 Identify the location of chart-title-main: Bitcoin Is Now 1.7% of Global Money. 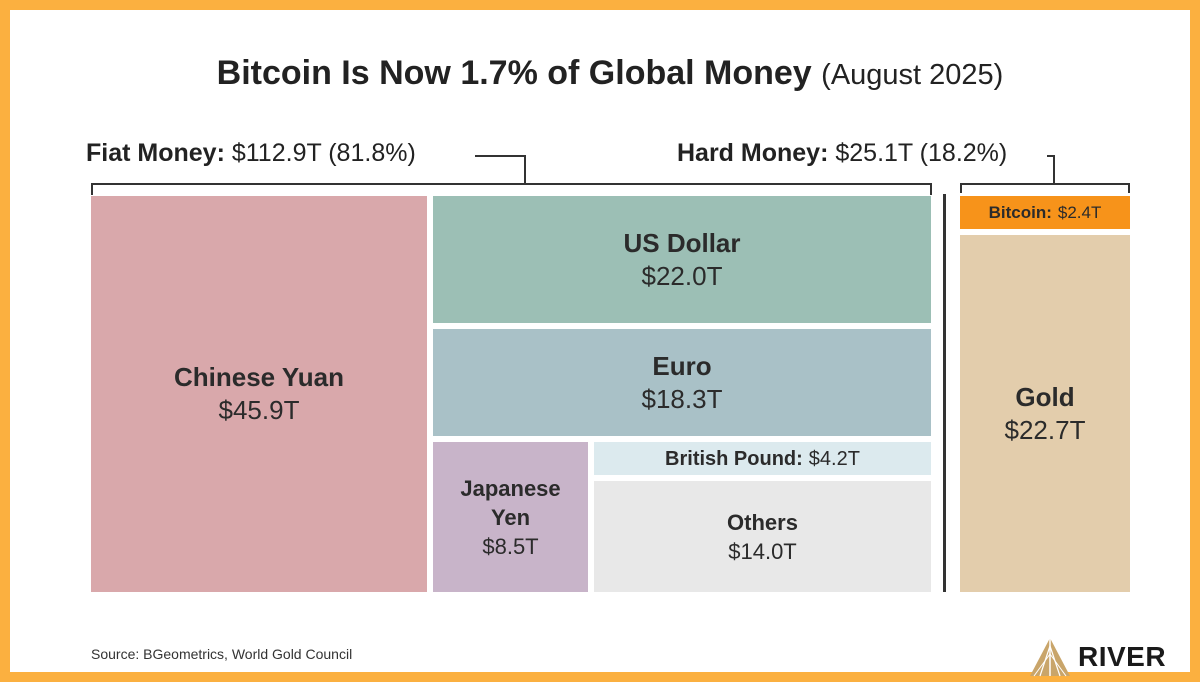
(514, 73).